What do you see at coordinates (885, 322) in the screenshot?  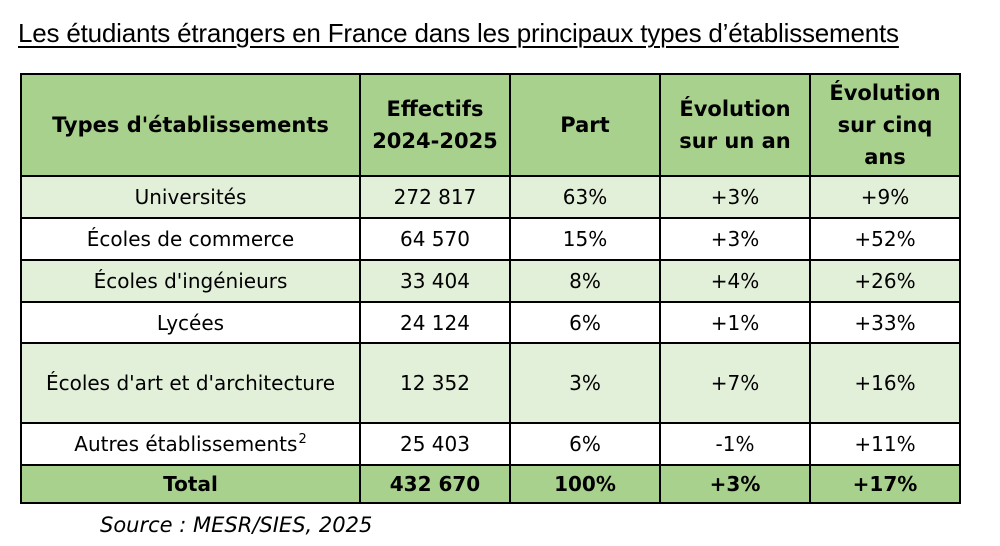 I see `cell-evolution-cinq-ans: +33%` at bounding box center [885, 322].